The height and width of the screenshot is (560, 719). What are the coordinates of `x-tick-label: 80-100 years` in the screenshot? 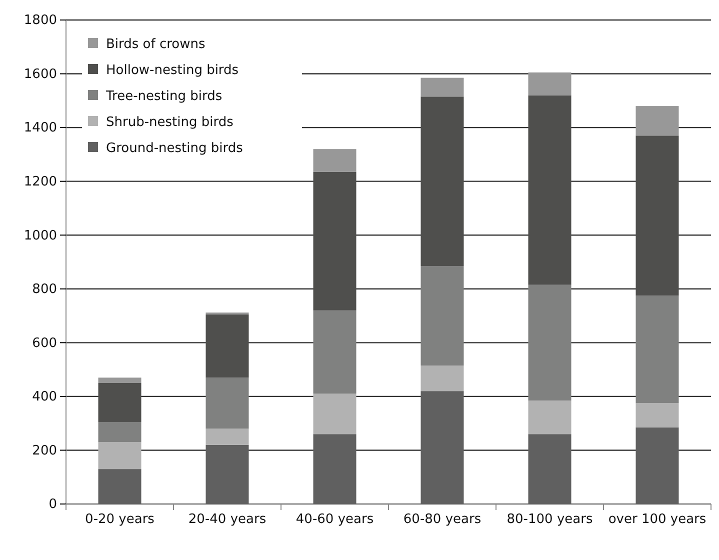 It's located at (549, 520).